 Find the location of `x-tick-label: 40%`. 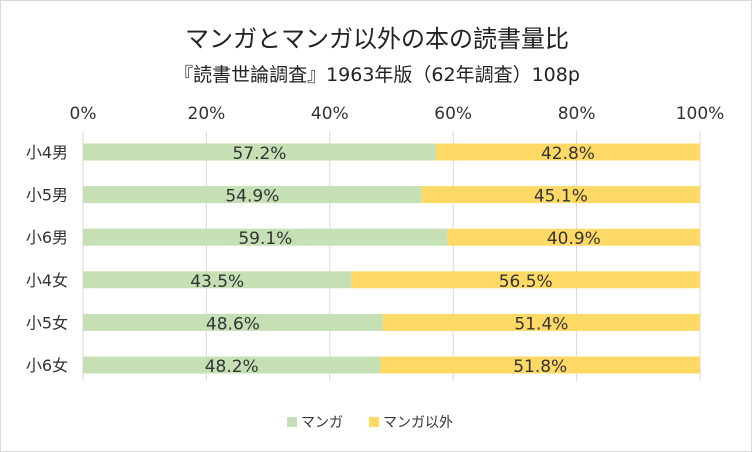

x-tick-label: 40% is located at coordinates (330, 114).